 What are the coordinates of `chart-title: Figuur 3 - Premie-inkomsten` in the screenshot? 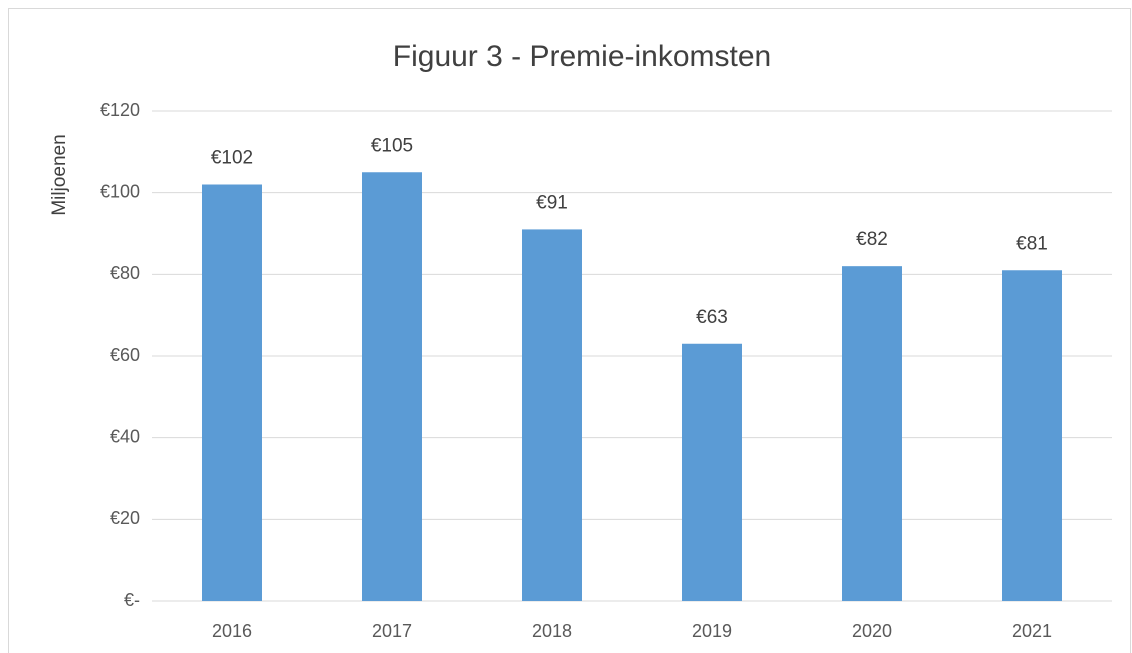 It's located at (582, 56).